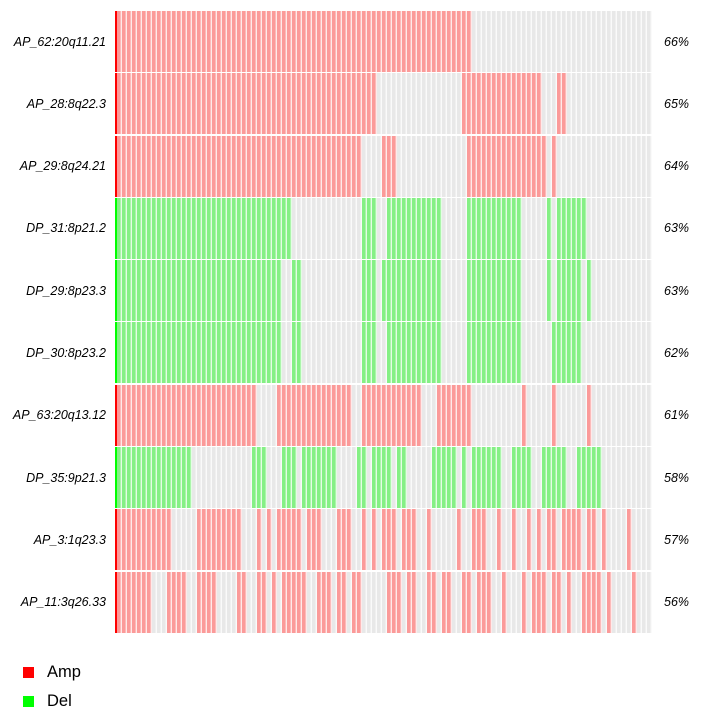 This screenshot has width=705, height=722. What do you see at coordinates (352, 228) in the screenshot?
I see `oncoprint-row: DP_31:8p21.2 63%` at bounding box center [352, 228].